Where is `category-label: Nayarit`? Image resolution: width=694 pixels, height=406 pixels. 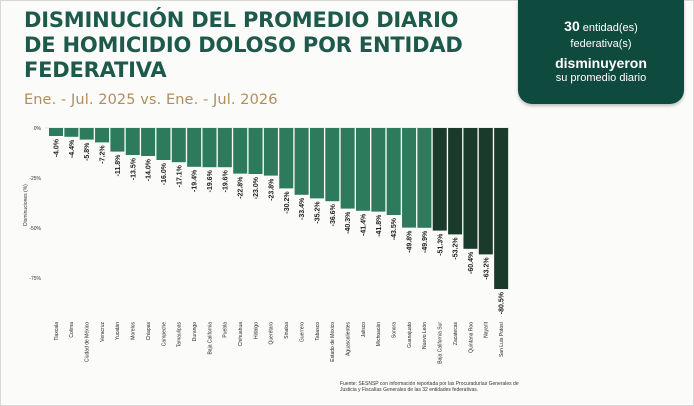
category-label: Nayarit is located at coordinates (487, 329).